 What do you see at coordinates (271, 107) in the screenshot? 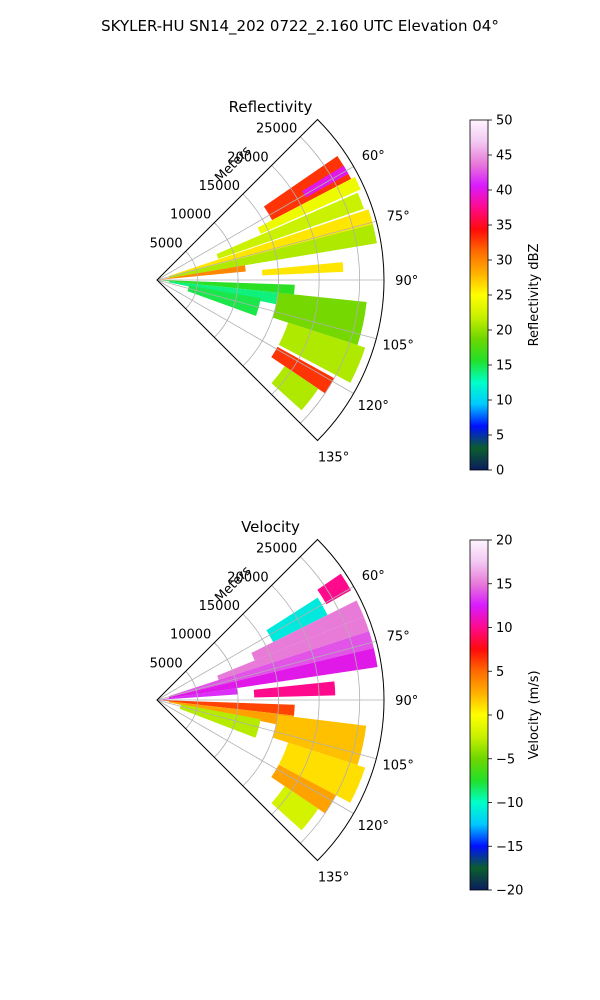
I see `panel-title: Reflectivity` at bounding box center [271, 107].